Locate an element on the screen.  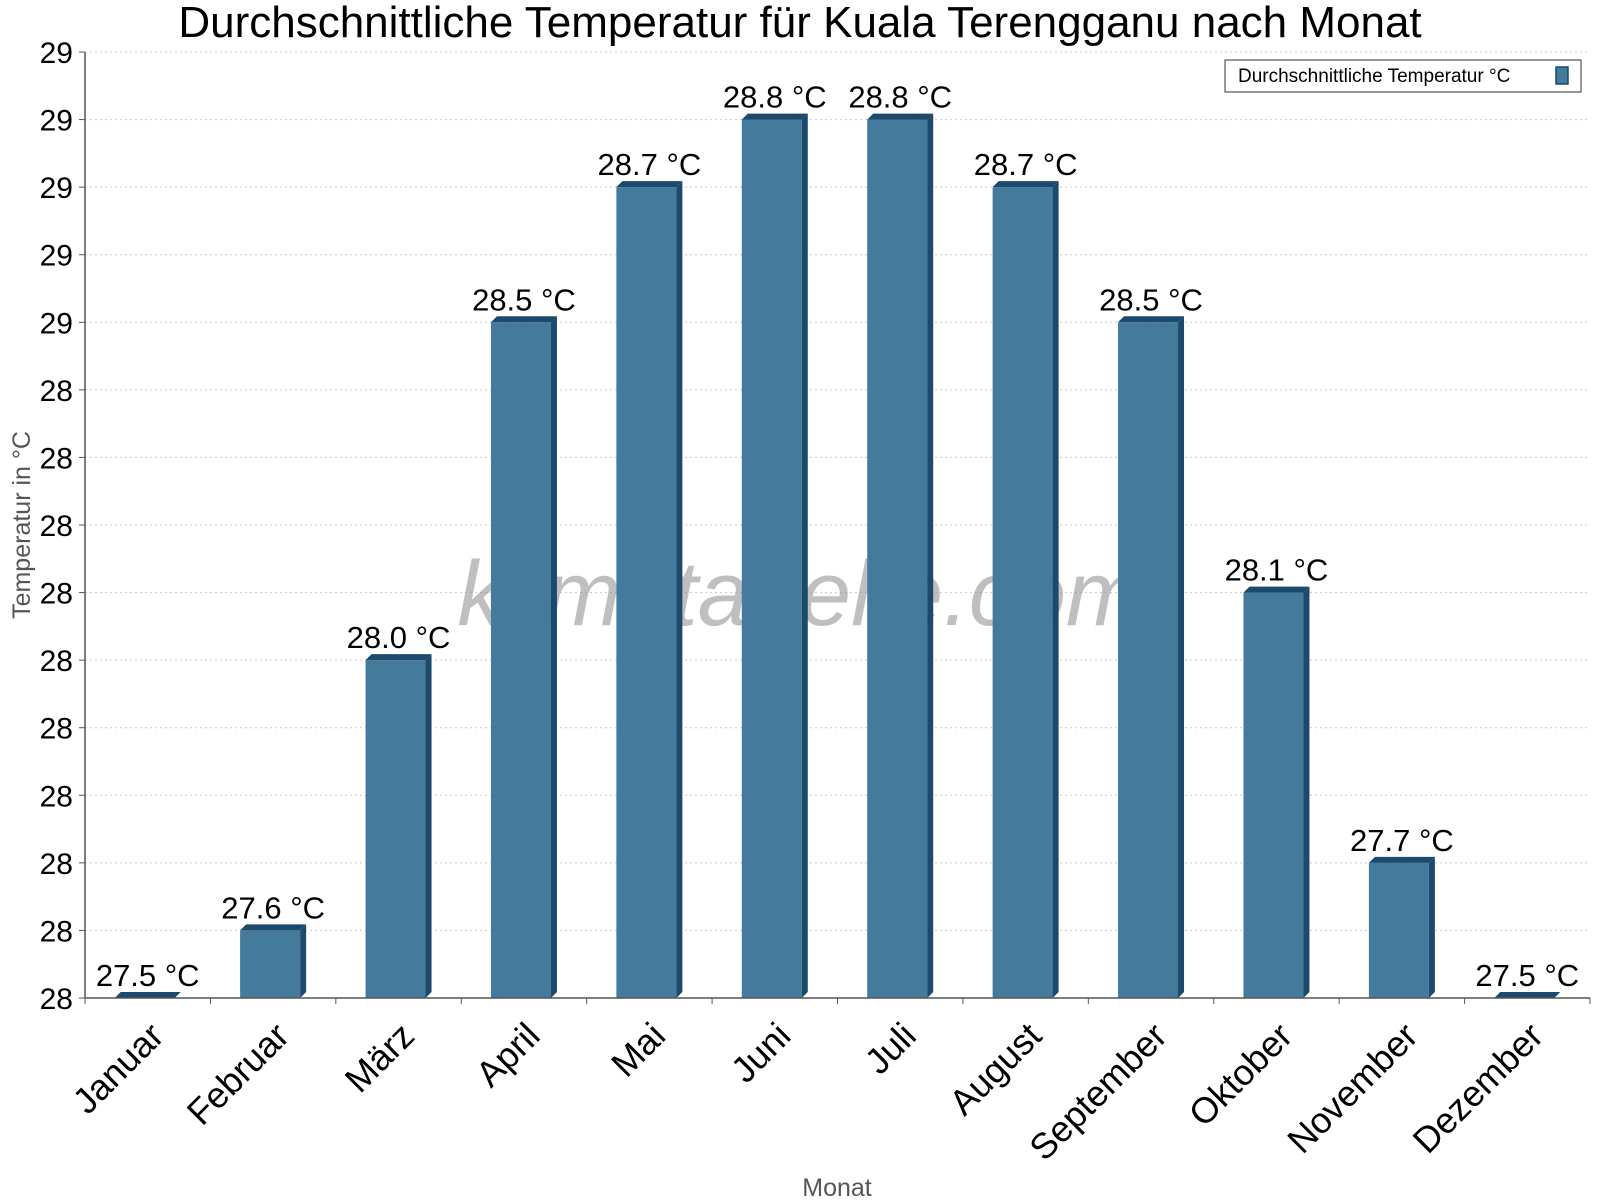
x-tick-label: April is located at coordinates (508, 1055).